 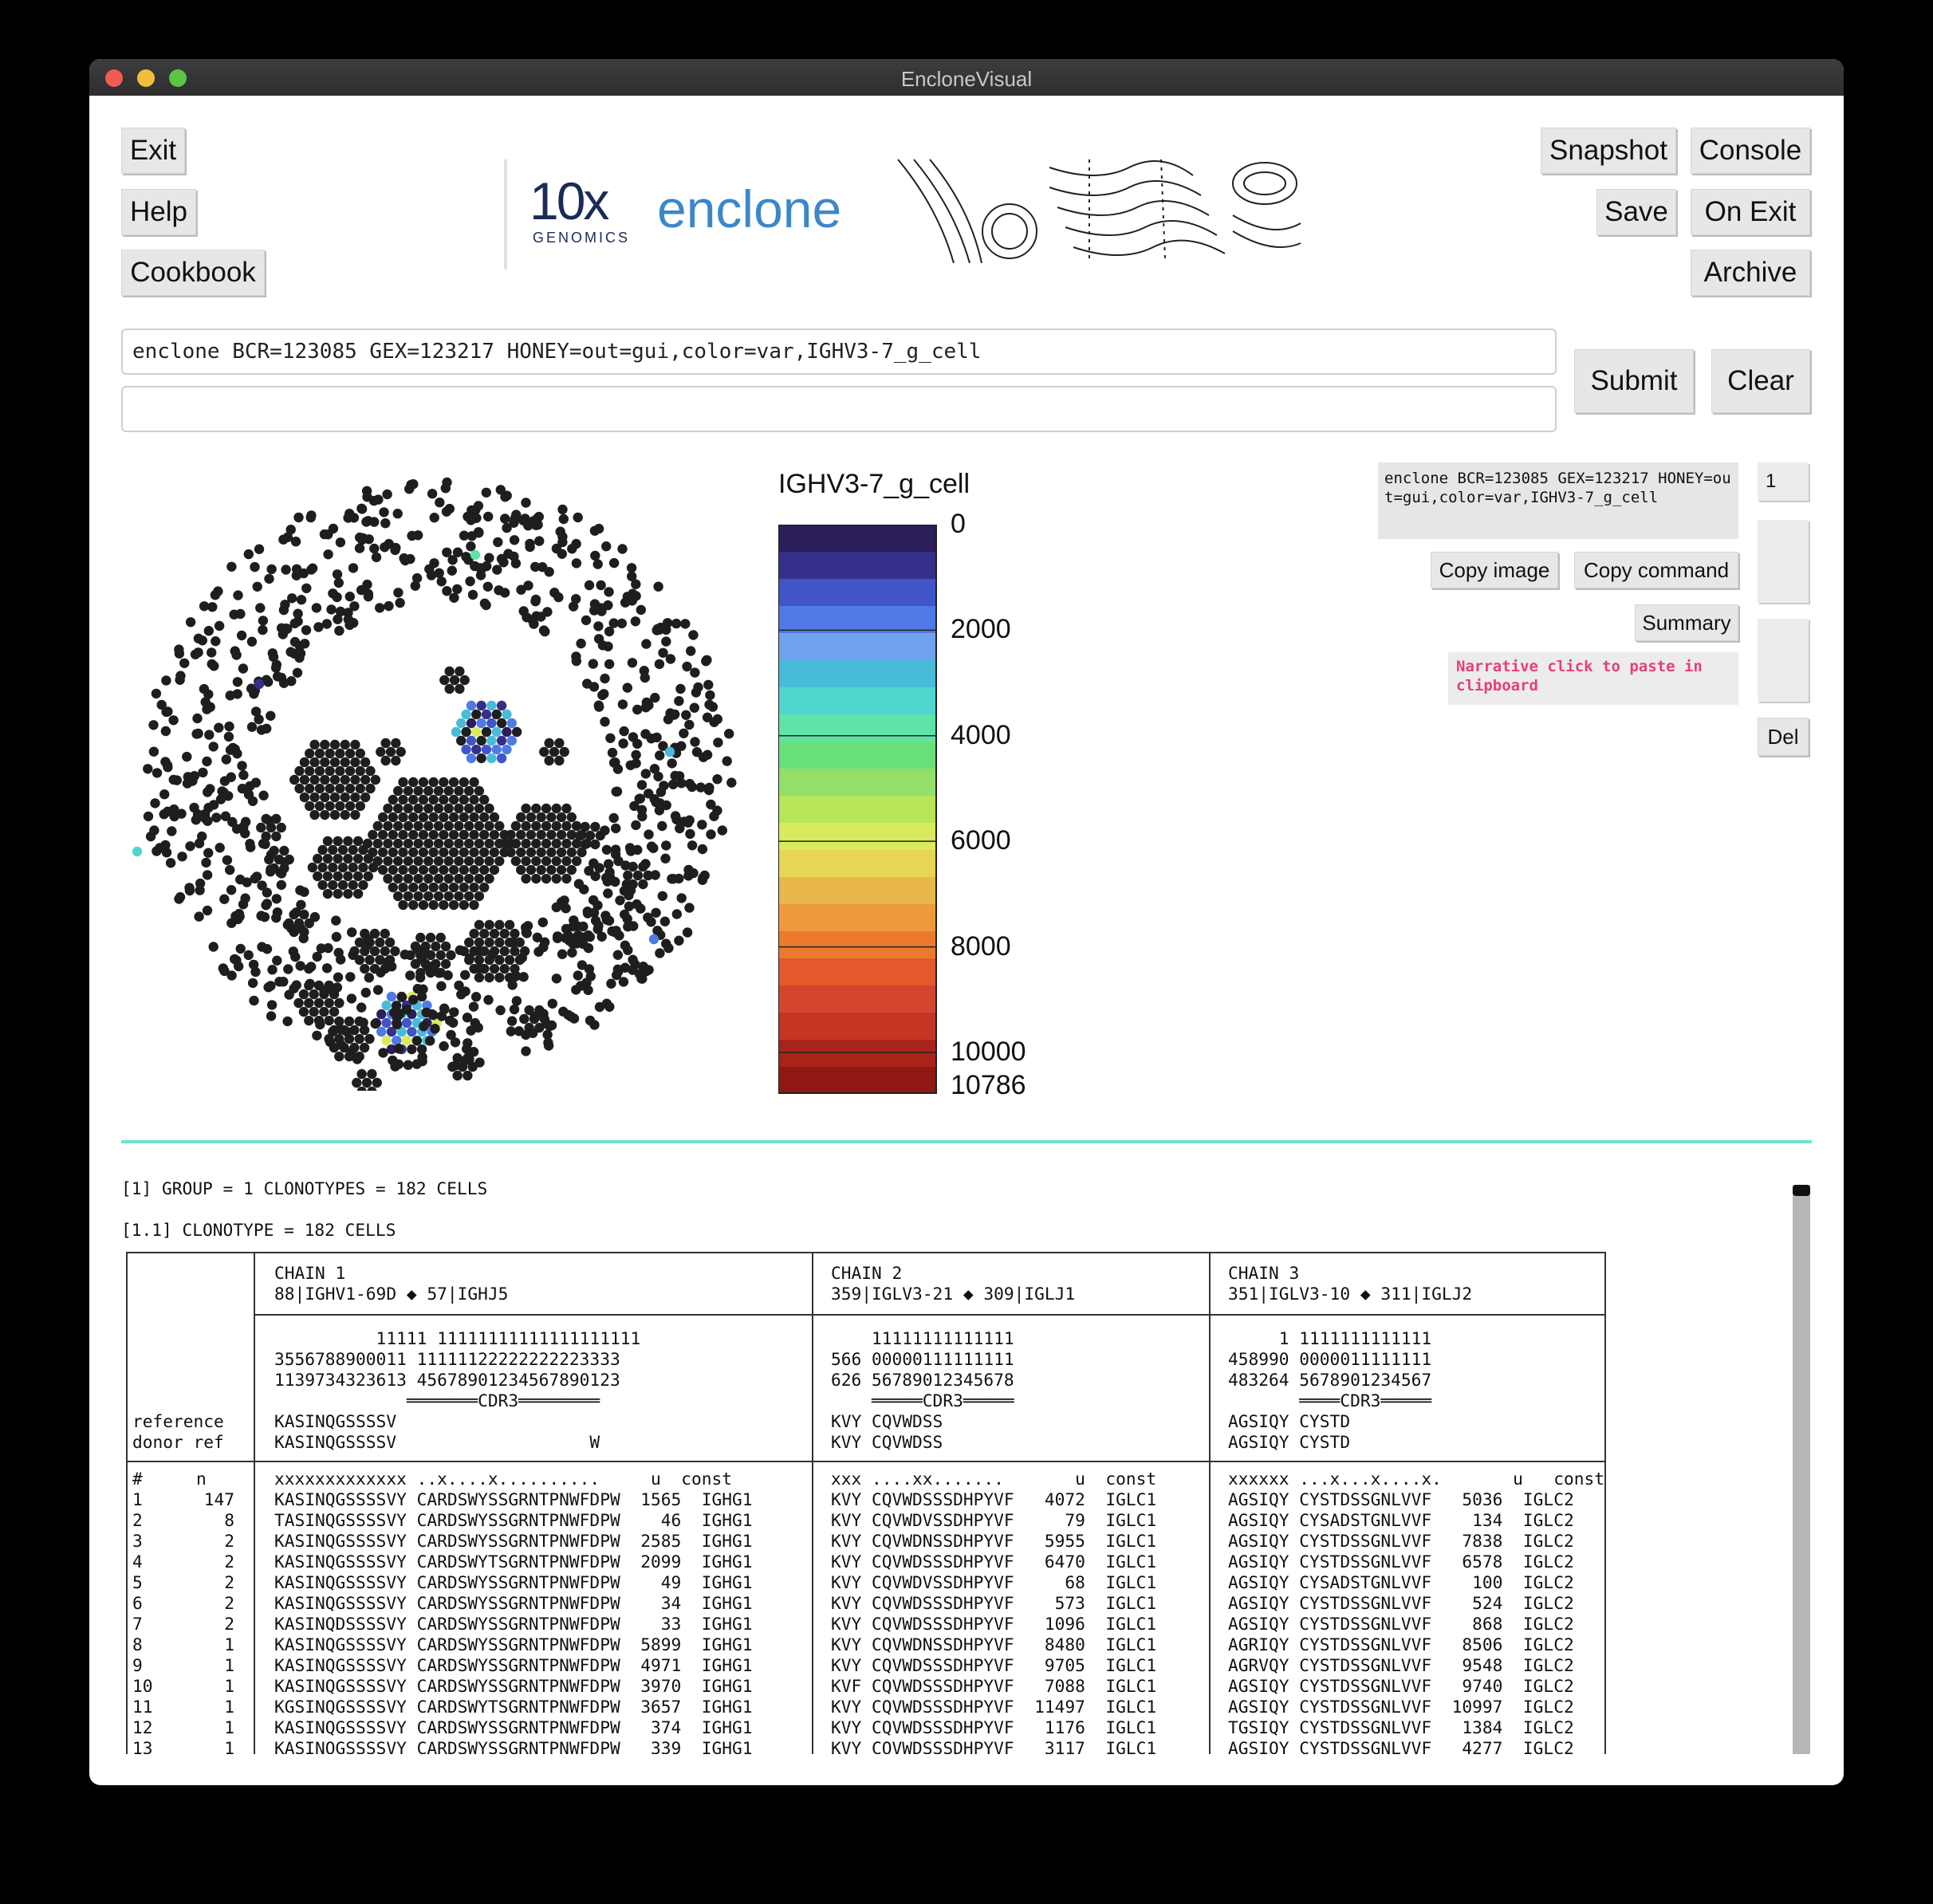 I want to click on submit-button: Submit, so click(x=1634, y=381).